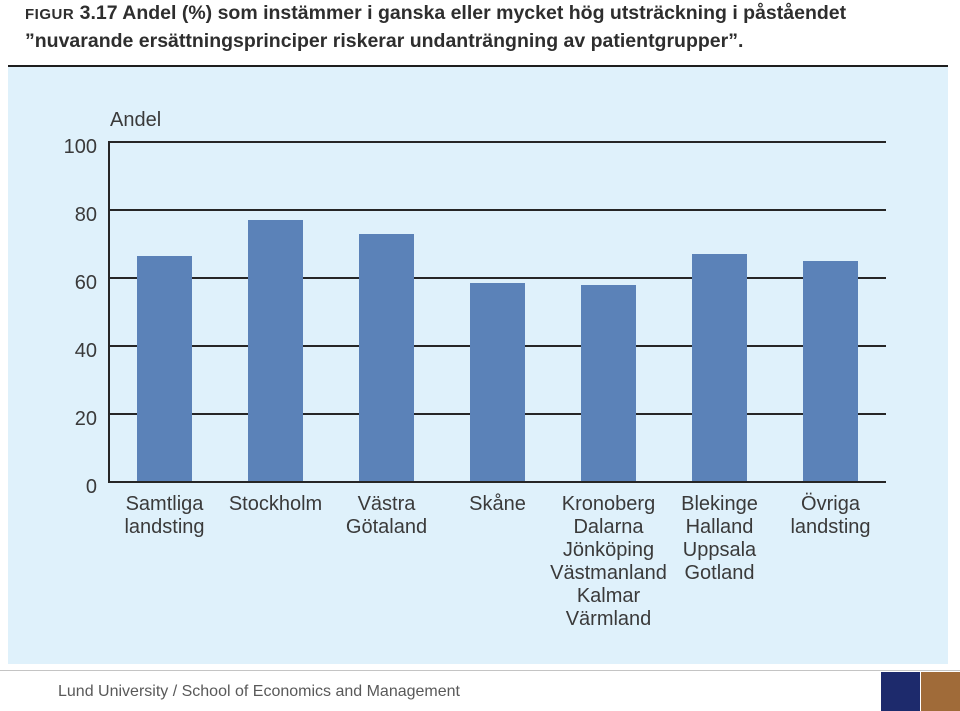 Image resolution: width=960 pixels, height=711 pixels. What do you see at coordinates (85, 215) in the screenshot?
I see `y-tick-label: 80` at bounding box center [85, 215].